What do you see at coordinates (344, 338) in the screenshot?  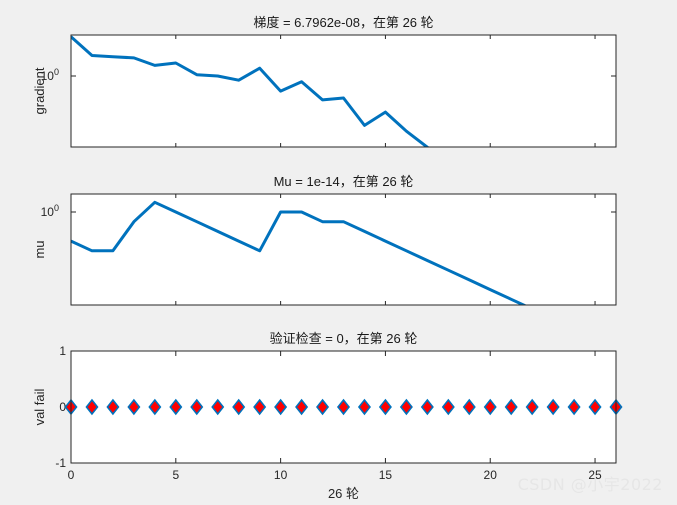 I see `chart-title: 验证检查 = 0，在第 26 轮` at bounding box center [344, 338].